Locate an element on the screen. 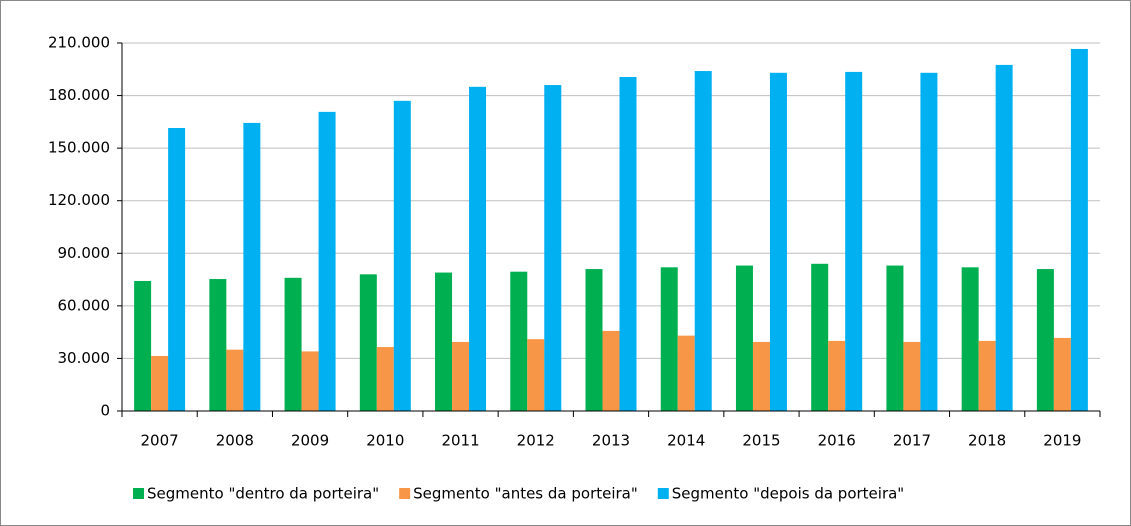  x-tick-label: 2016 is located at coordinates (837, 441).